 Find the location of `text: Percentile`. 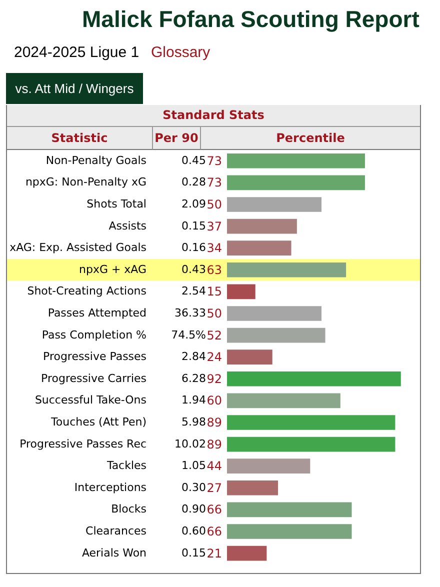

text: Percentile is located at coordinates (310, 138).